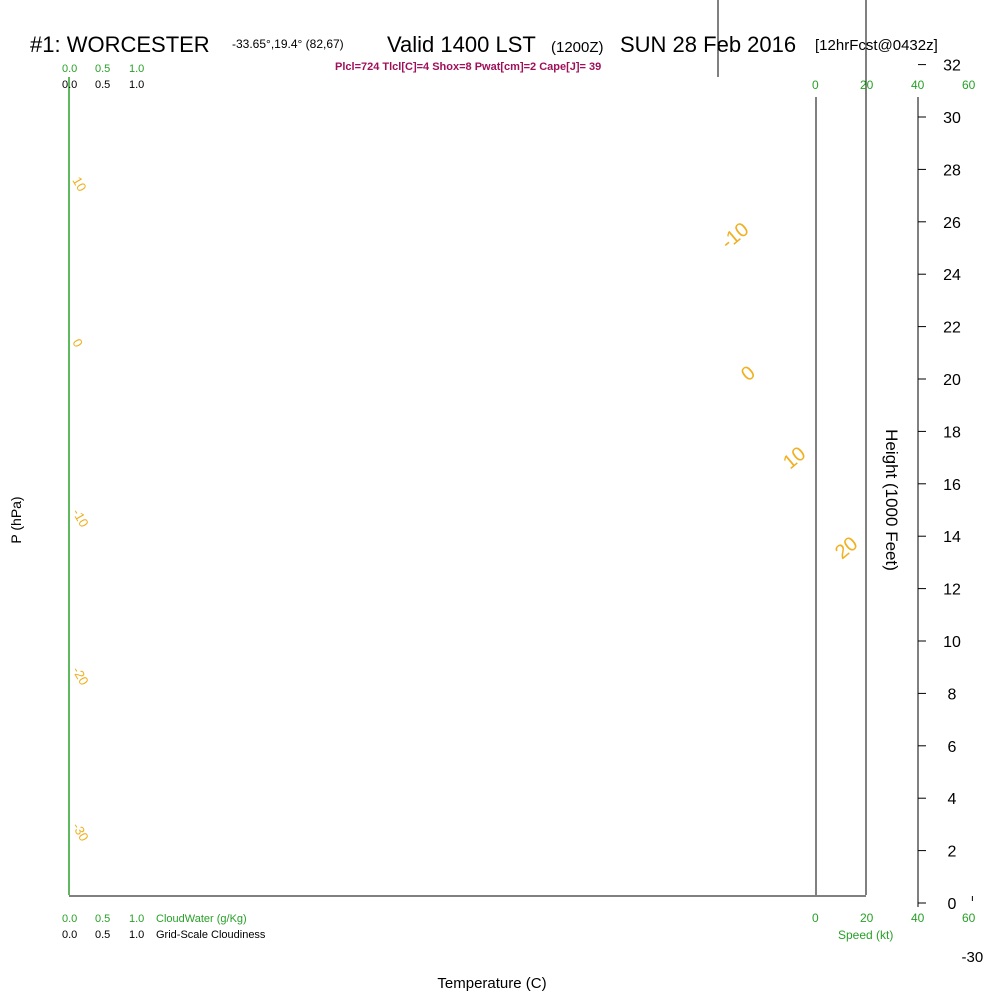  Describe the element at coordinates (491, 983) in the screenshot. I see `x-axis-title: Temperature (C)` at that location.